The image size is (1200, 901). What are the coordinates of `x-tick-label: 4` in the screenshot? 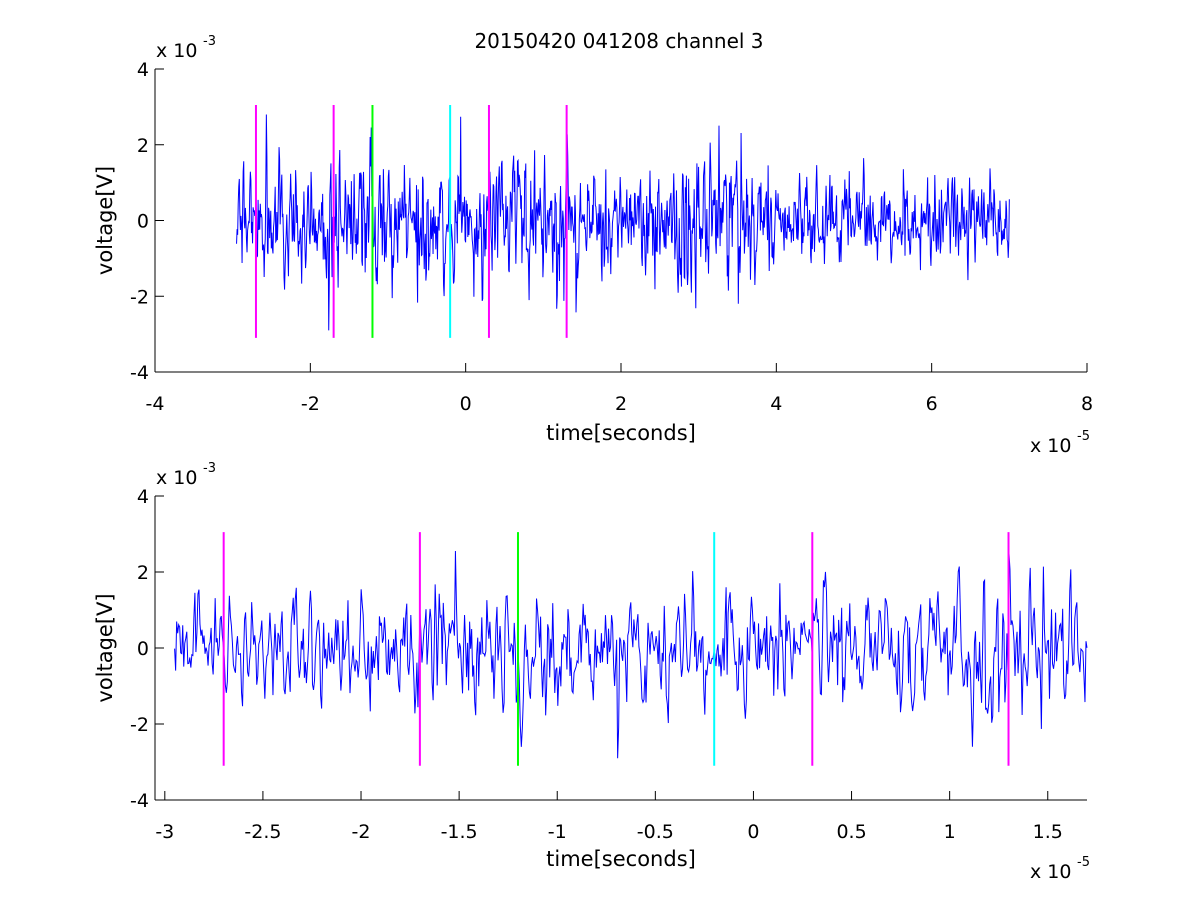 It's located at (776, 404).